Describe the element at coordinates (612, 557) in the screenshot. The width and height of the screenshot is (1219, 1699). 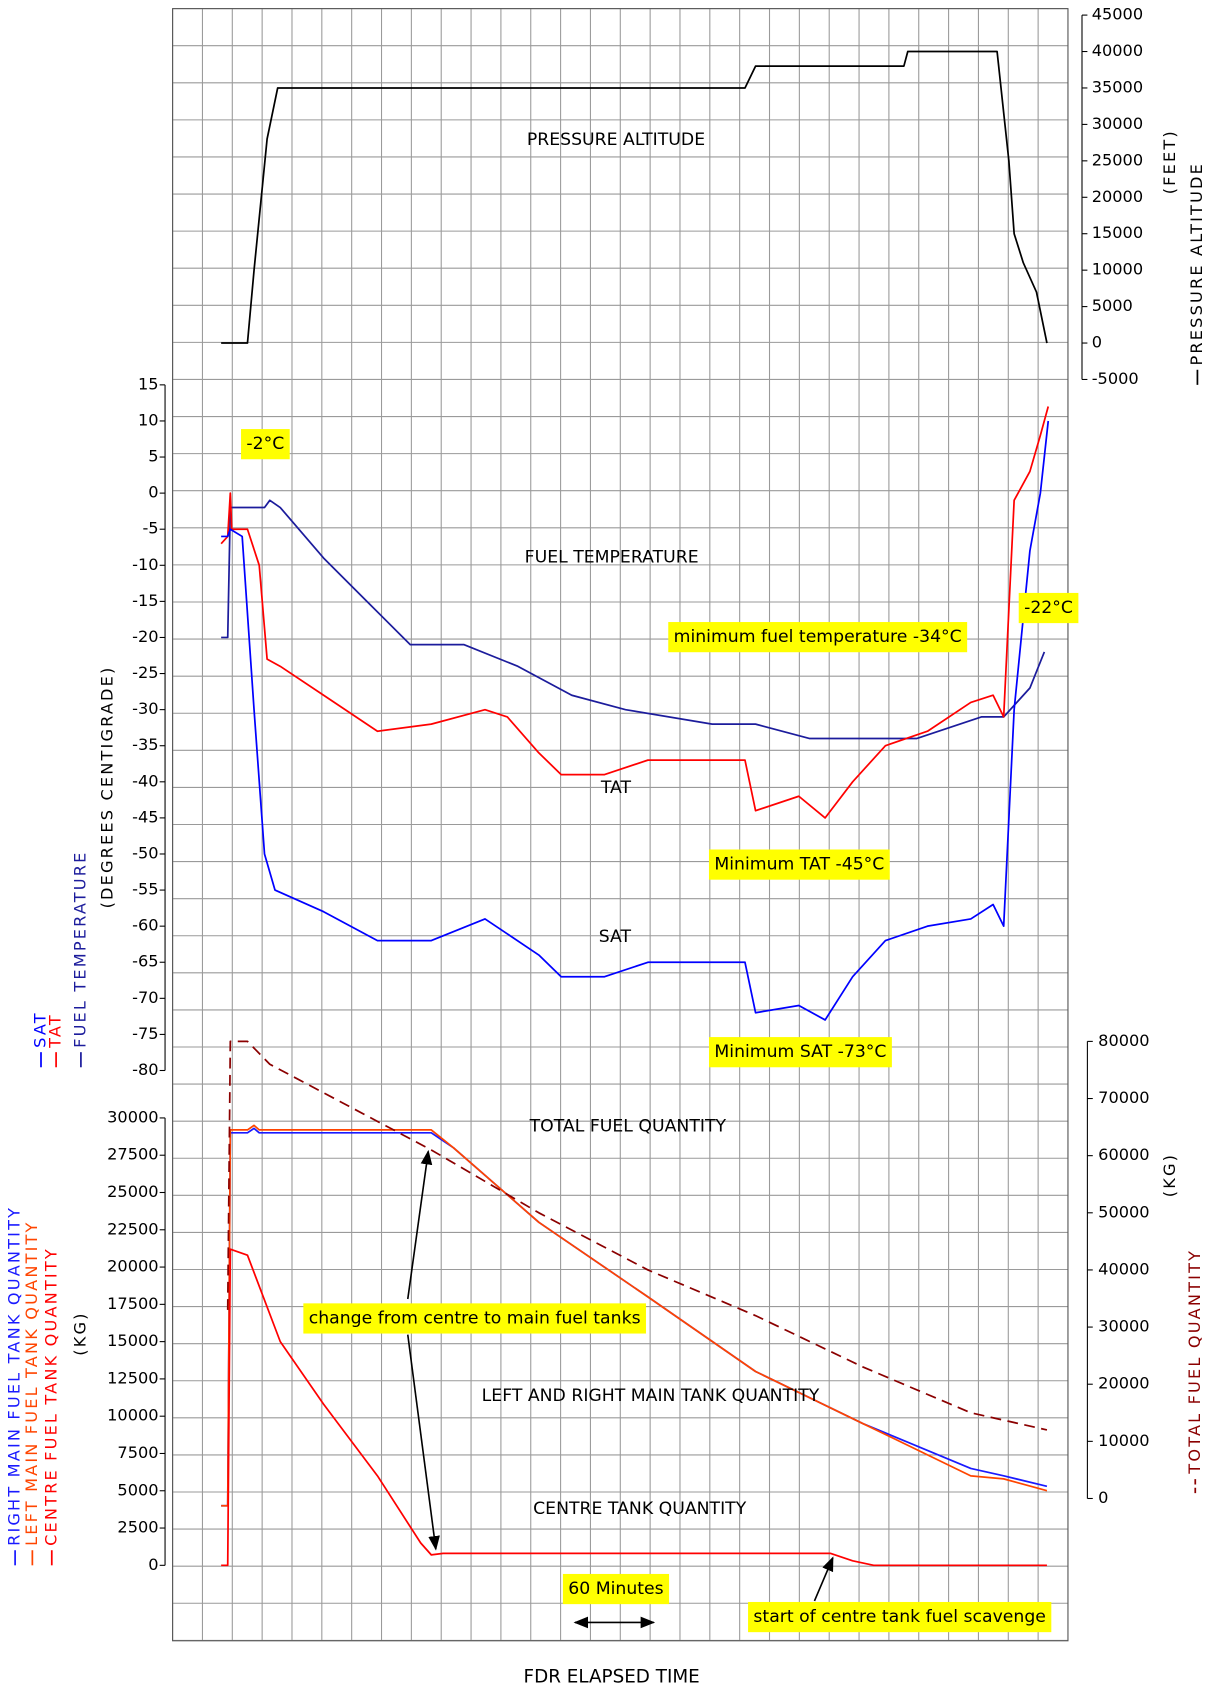
I see `panel-label: FUEL TEMPERATURE` at that location.